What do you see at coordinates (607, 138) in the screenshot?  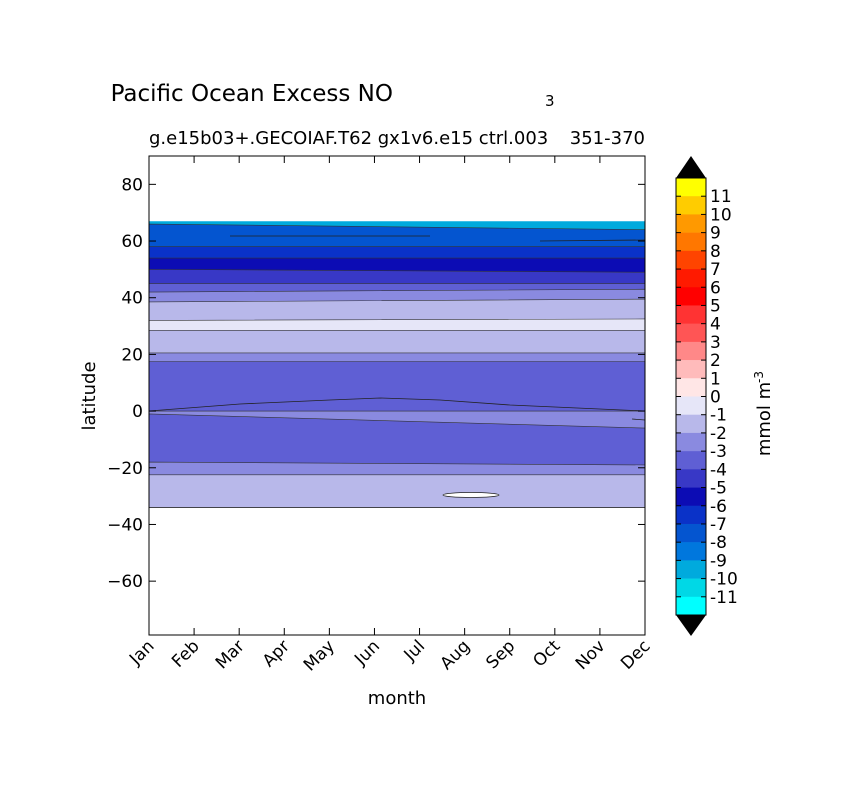 I see `chart-subtitle-right: 351-370` at bounding box center [607, 138].